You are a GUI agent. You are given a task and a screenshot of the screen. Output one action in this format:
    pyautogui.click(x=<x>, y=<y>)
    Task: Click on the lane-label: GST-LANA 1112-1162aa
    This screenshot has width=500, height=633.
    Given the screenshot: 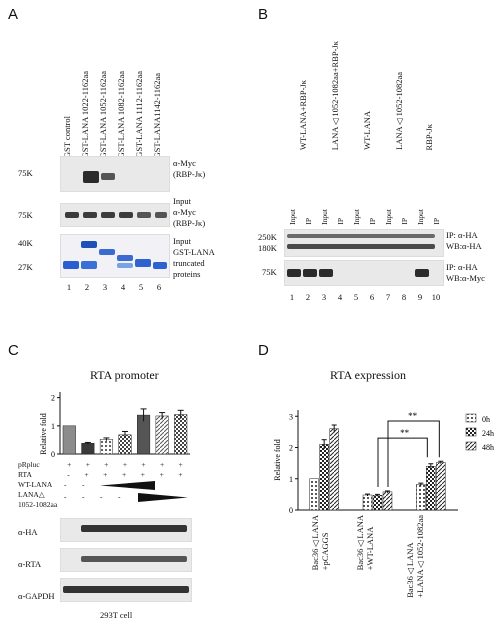 What is the action you would take?
    pyautogui.click(x=139, y=114)
    